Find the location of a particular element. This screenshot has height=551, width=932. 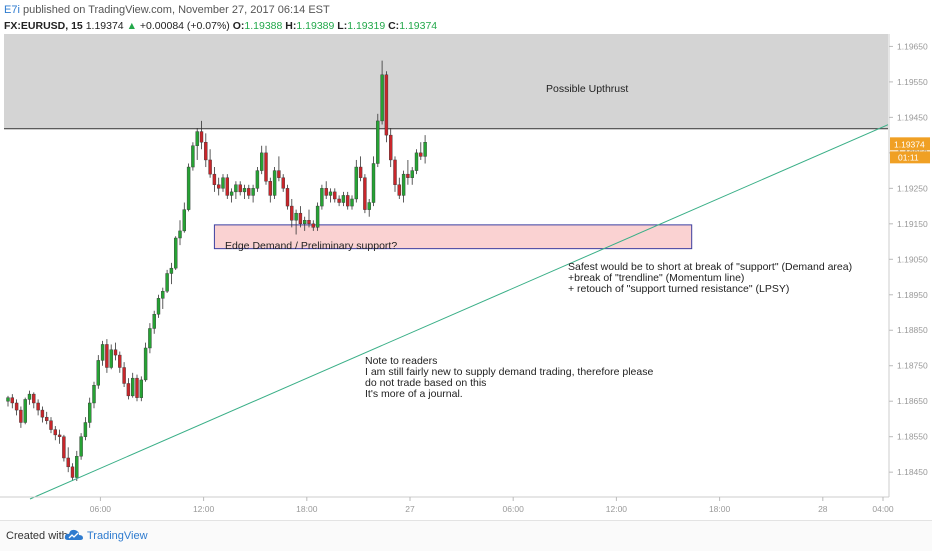

high-label: H: is located at coordinates (291, 26).